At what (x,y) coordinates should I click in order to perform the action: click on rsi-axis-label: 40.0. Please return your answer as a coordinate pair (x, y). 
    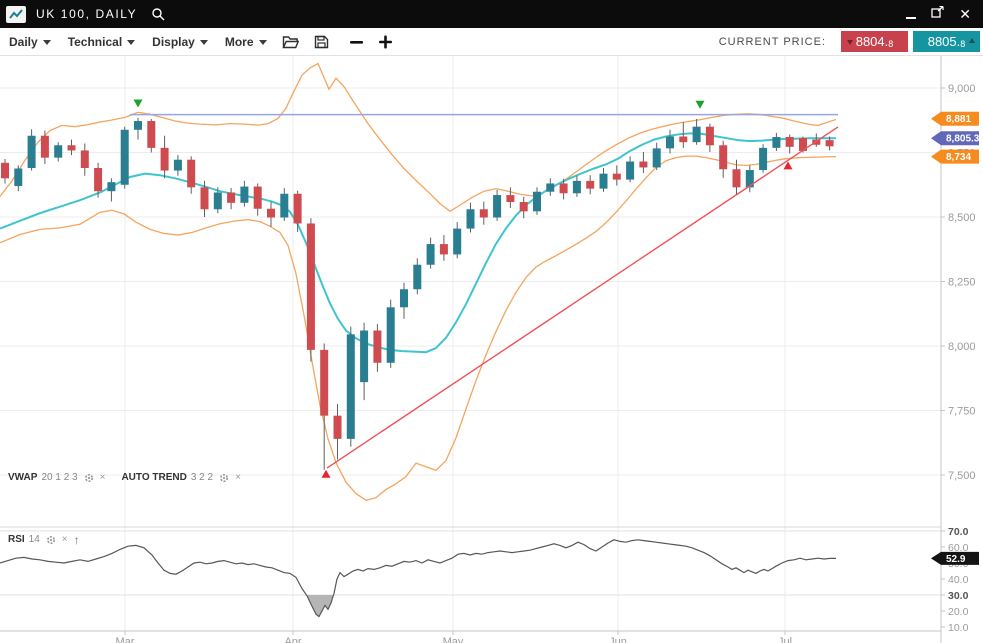
    Looking at the image, I should click on (958, 580).